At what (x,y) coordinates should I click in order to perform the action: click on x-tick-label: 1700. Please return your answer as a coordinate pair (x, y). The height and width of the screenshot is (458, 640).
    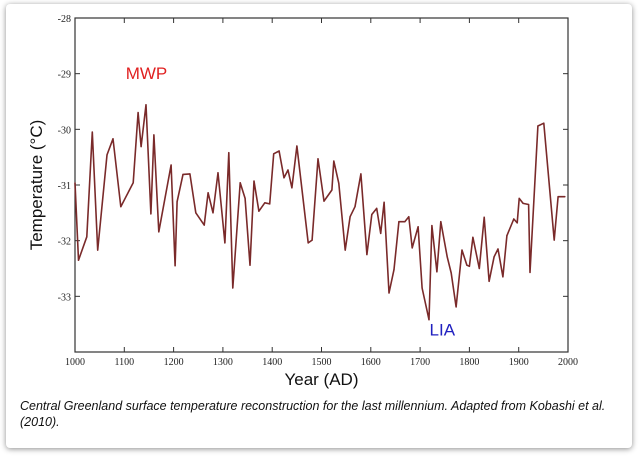
    Looking at the image, I should click on (420, 362).